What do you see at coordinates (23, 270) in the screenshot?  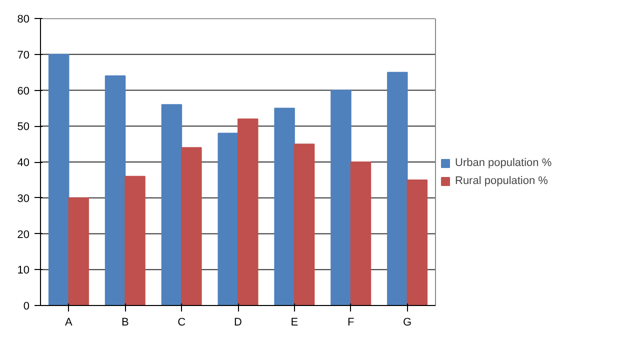 I see `y-tick-label: 10` at bounding box center [23, 270].